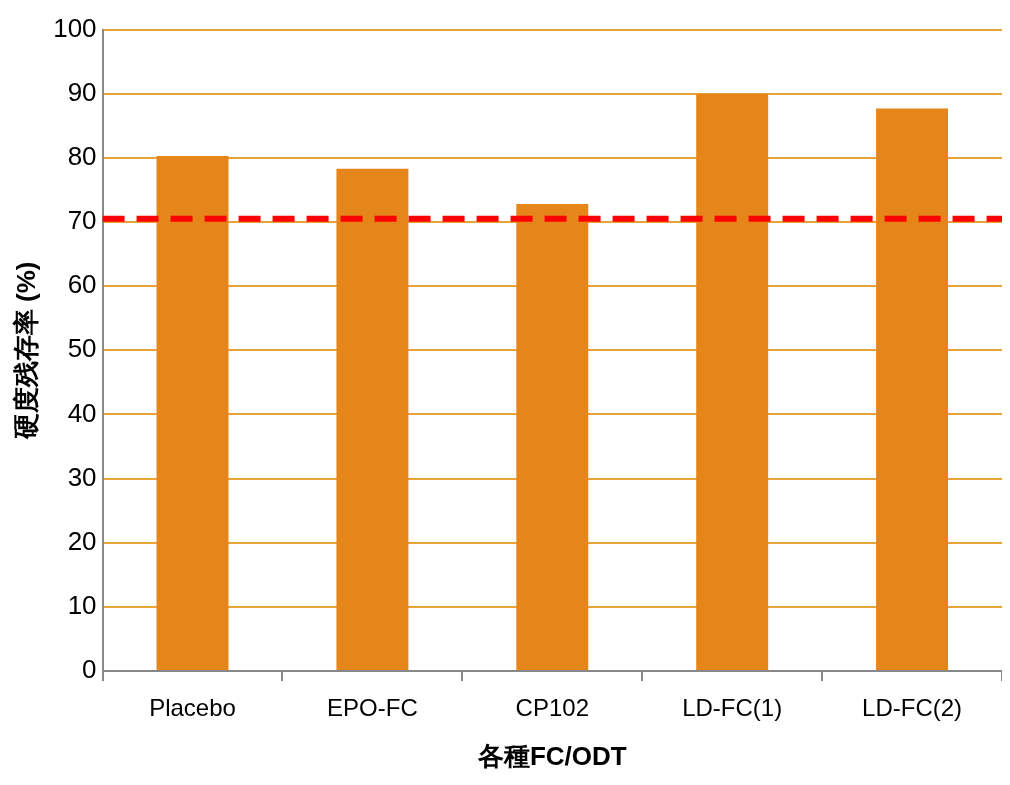 Image resolution: width=1010 pixels, height=785 pixels. I want to click on x-tick-label: EPO-FC, so click(372, 708).